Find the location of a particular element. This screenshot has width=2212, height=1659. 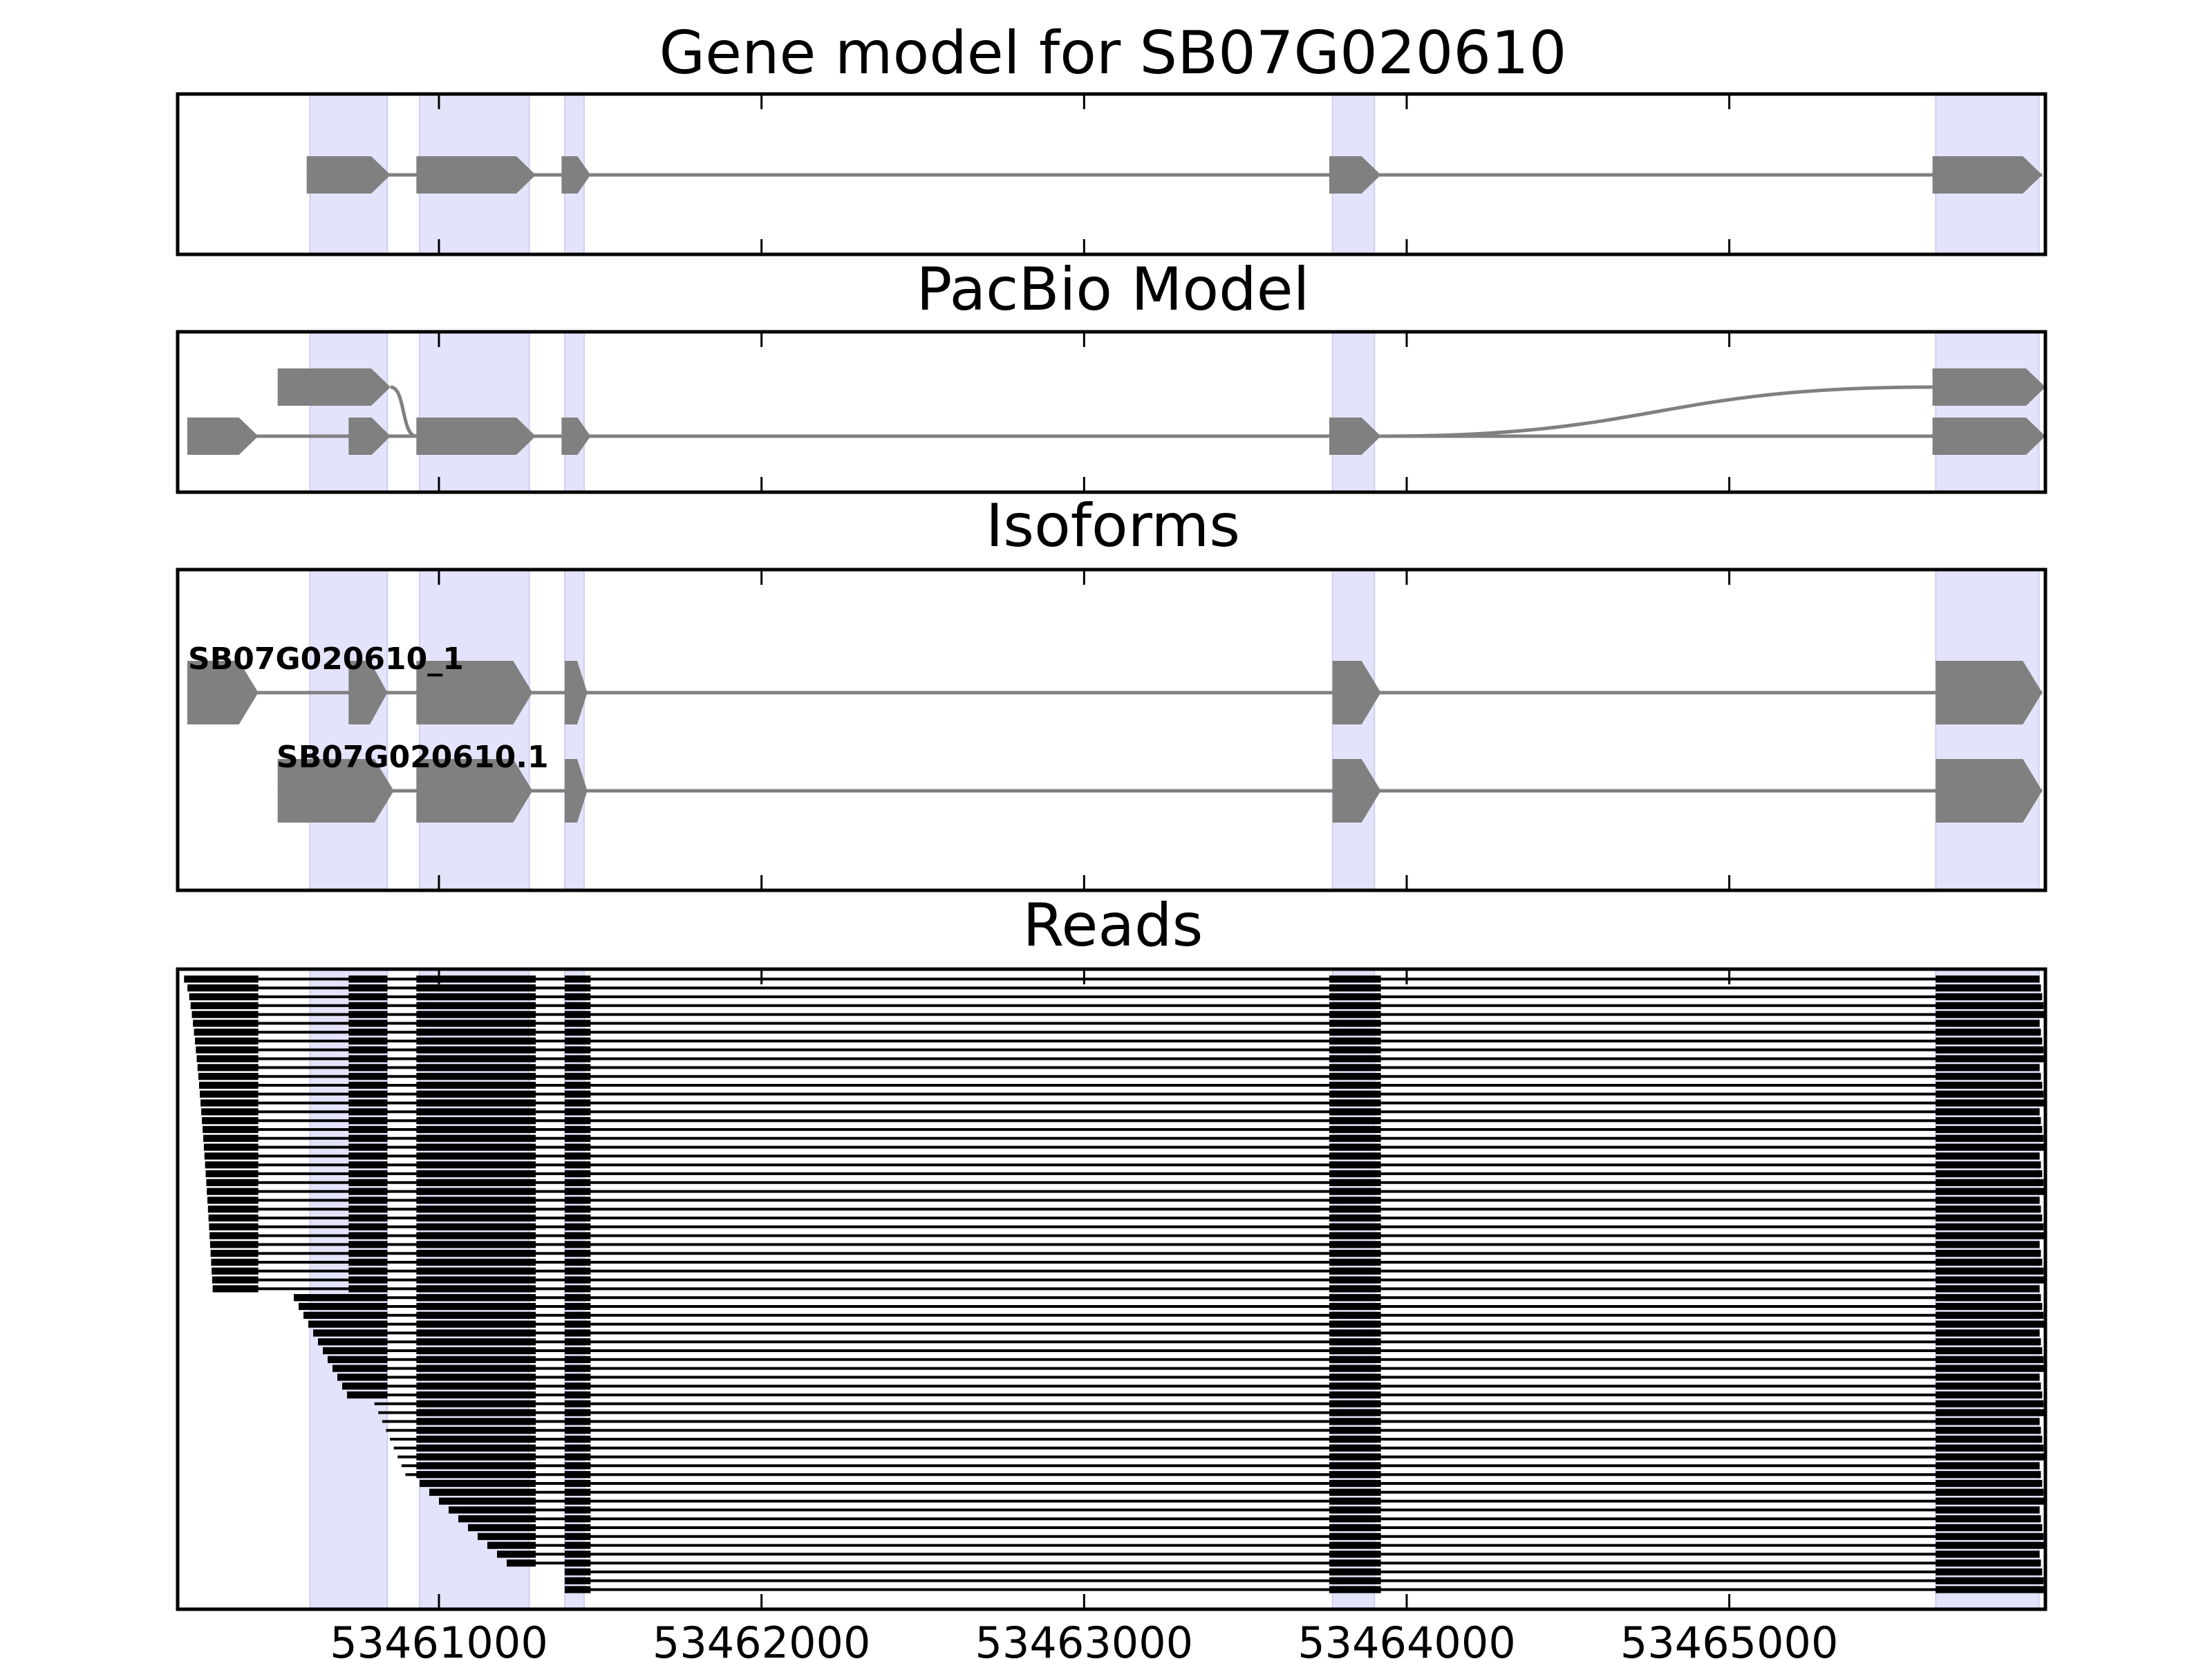

exon-highlight-band is located at coordinates (474, 730).